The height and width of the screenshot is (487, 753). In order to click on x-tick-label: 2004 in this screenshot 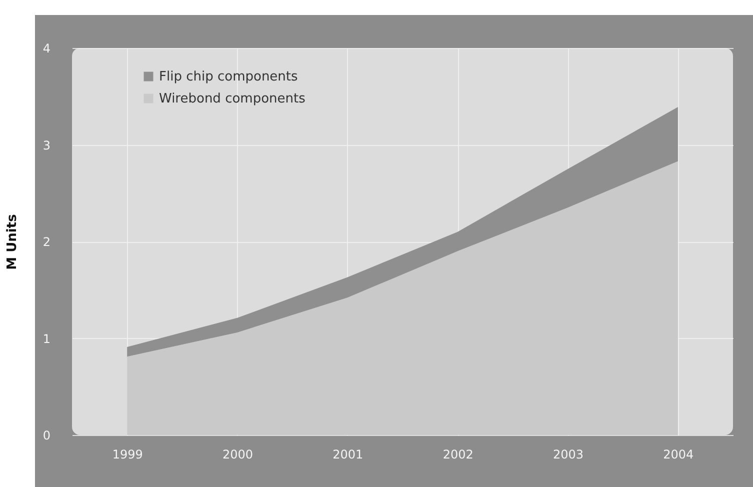, I will do `click(678, 455)`.